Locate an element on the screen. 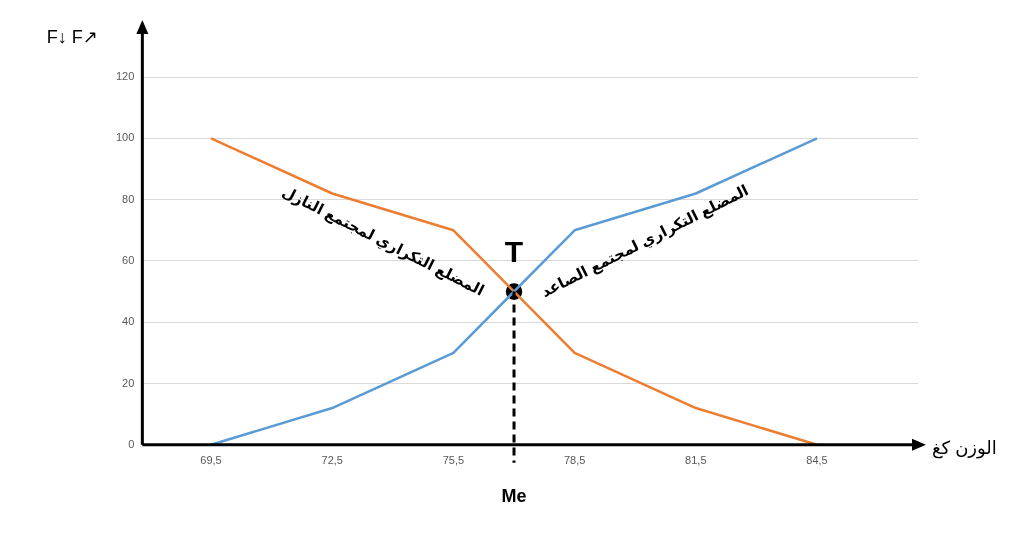 Image resolution: width=1019 pixels, height=539 pixels. x-tick-label: 75,5 is located at coordinates (453, 460).